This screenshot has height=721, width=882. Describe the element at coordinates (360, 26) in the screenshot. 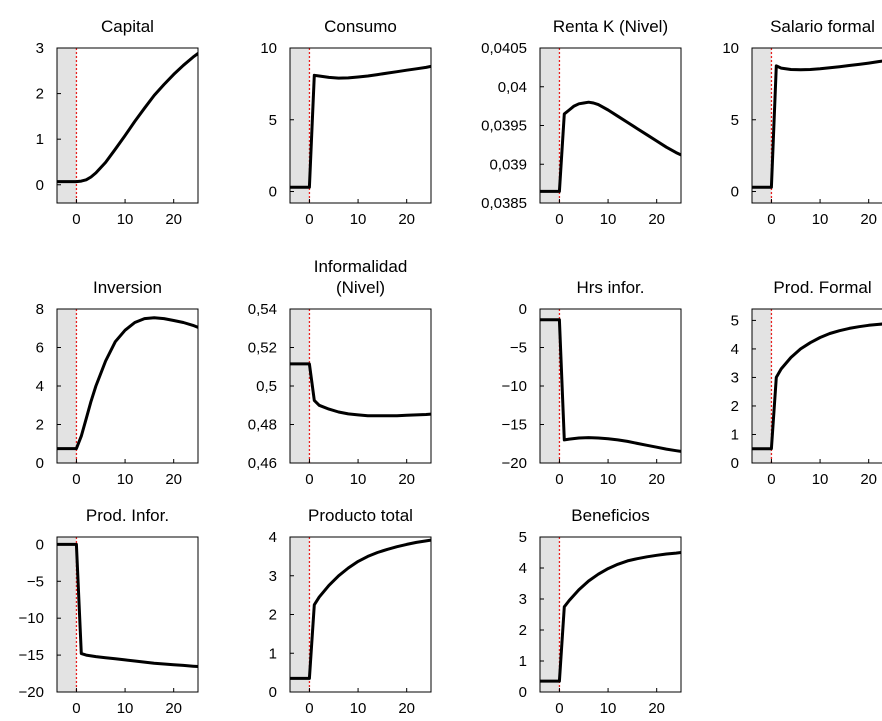

I see `subplot-title: Consumo` at that location.